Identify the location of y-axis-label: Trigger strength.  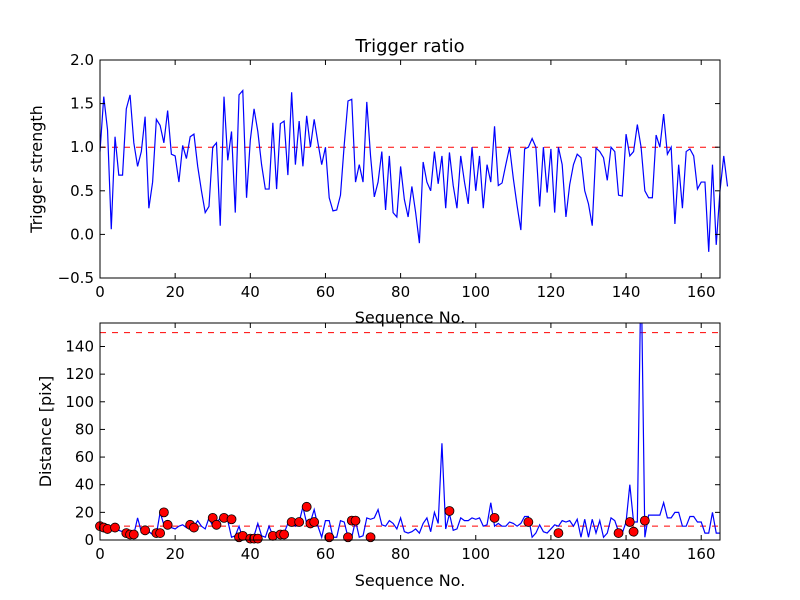
(36, 169).